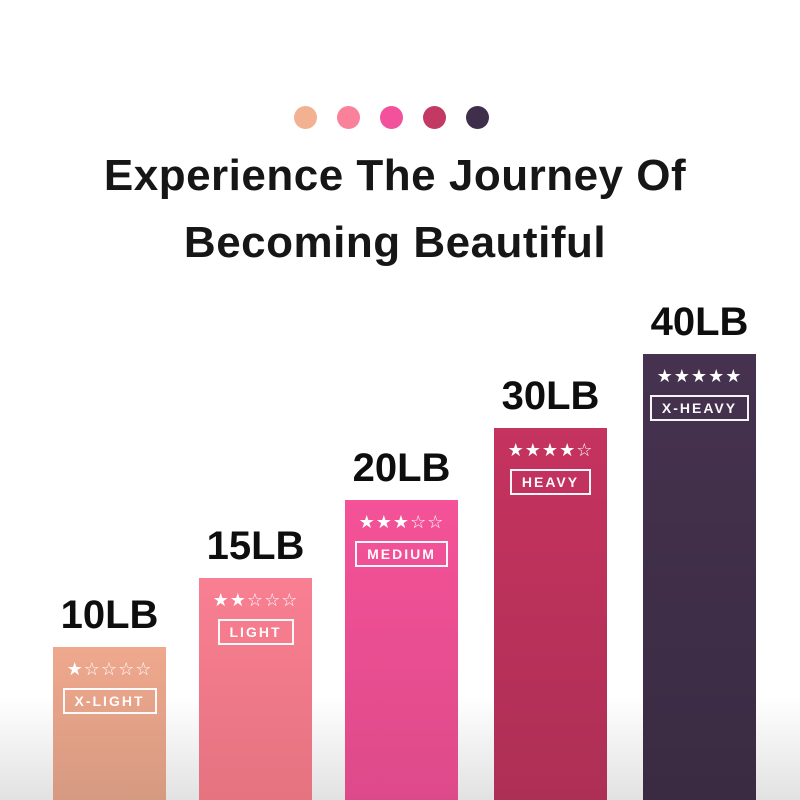 This screenshot has height=800, width=800. What do you see at coordinates (109, 723) in the screenshot?
I see `bar-10lb: ★☆☆☆☆ X-LIGHT` at bounding box center [109, 723].